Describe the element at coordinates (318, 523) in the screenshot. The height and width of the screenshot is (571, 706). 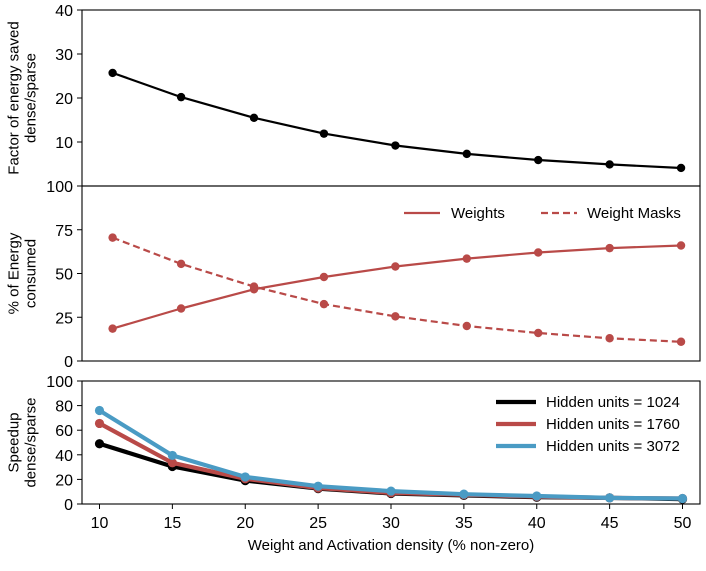
I see `x-tick-label: 25` at that location.